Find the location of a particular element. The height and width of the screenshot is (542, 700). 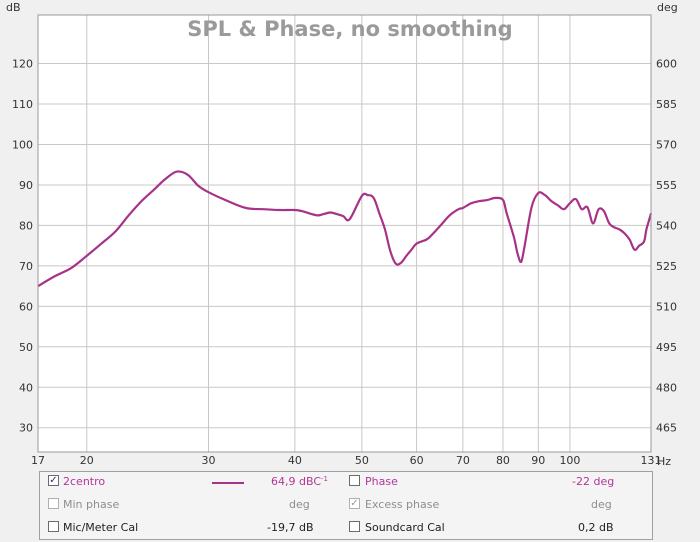

y-axis-right-label: deg is located at coordinates (667, 7).